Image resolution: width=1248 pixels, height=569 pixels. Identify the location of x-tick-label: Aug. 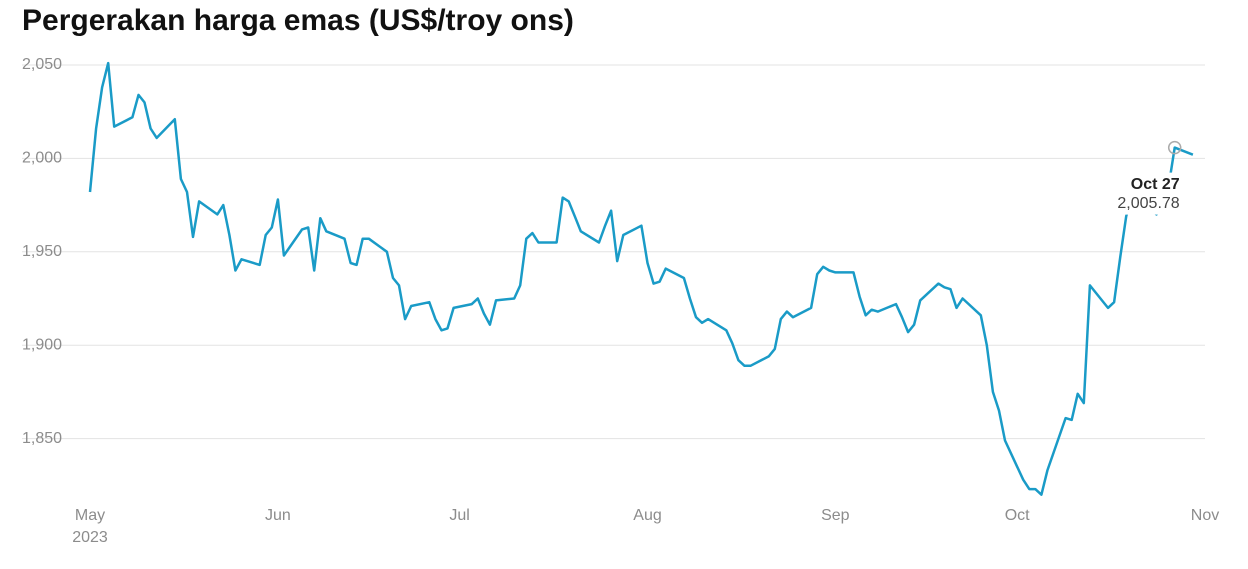
(647, 515).